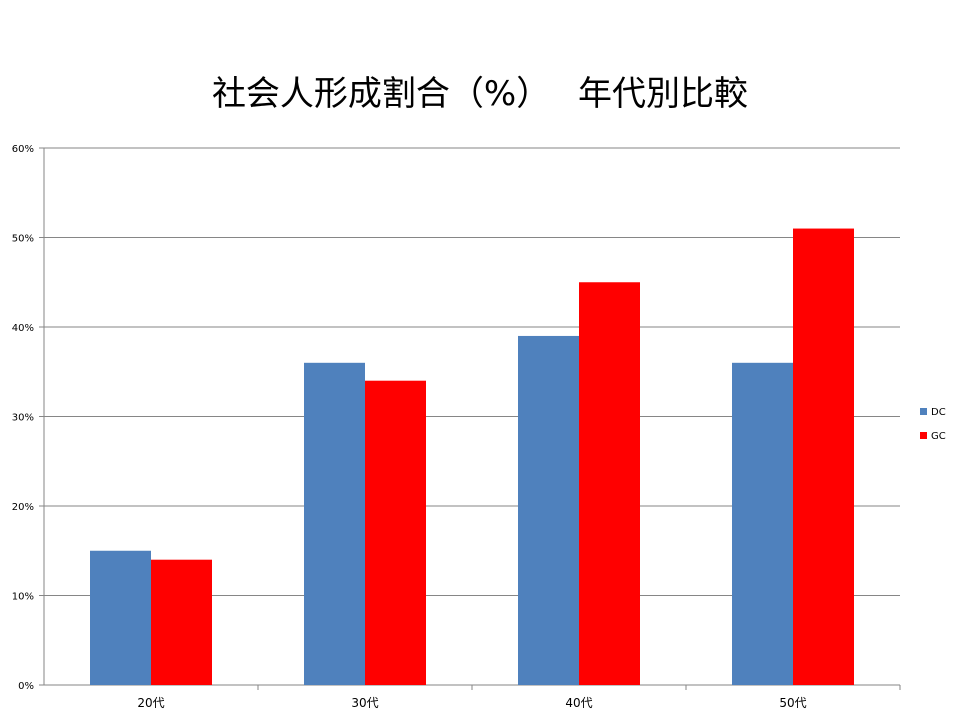 The width and height of the screenshot is (960, 720). What do you see at coordinates (23, 418) in the screenshot?
I see `y-tick-label: 30%` at bounding box center [23, 418].